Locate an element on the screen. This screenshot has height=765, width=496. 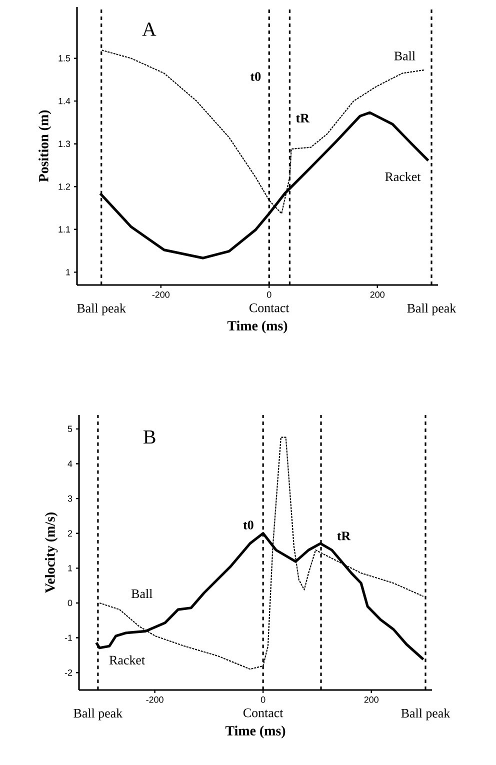
y-tick-label: 5 is located at coordinates (70, 429).